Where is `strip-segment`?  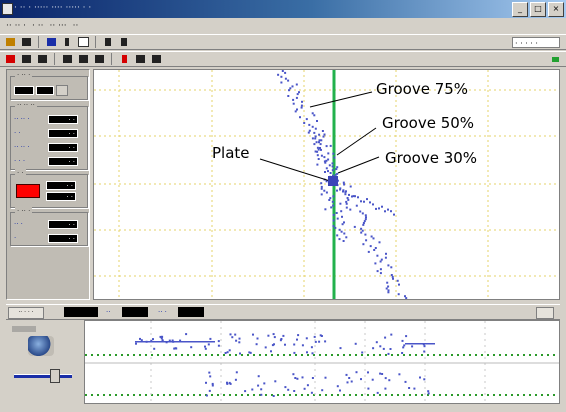 strip-segment is located at coordinates (175, 342).